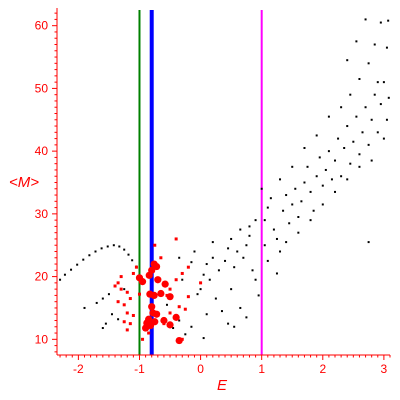 Image resolution: width=400 pixels, height=400 pixels. I want to click on x-axis-title: E, so click(222, 385).